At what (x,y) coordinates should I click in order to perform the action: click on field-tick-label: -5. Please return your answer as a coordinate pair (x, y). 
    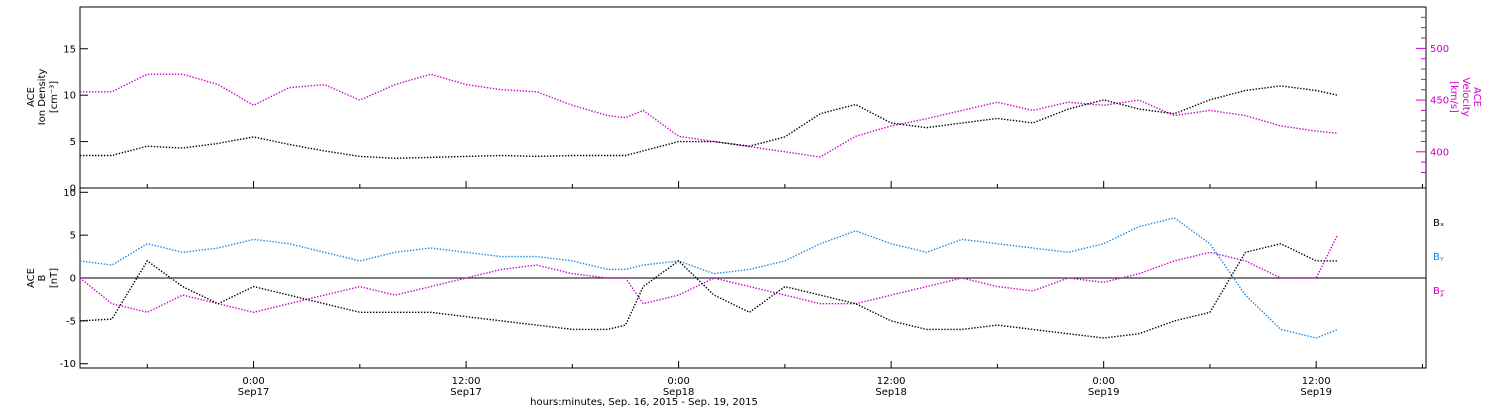
    Looking at the image, I should click on (71, 321).